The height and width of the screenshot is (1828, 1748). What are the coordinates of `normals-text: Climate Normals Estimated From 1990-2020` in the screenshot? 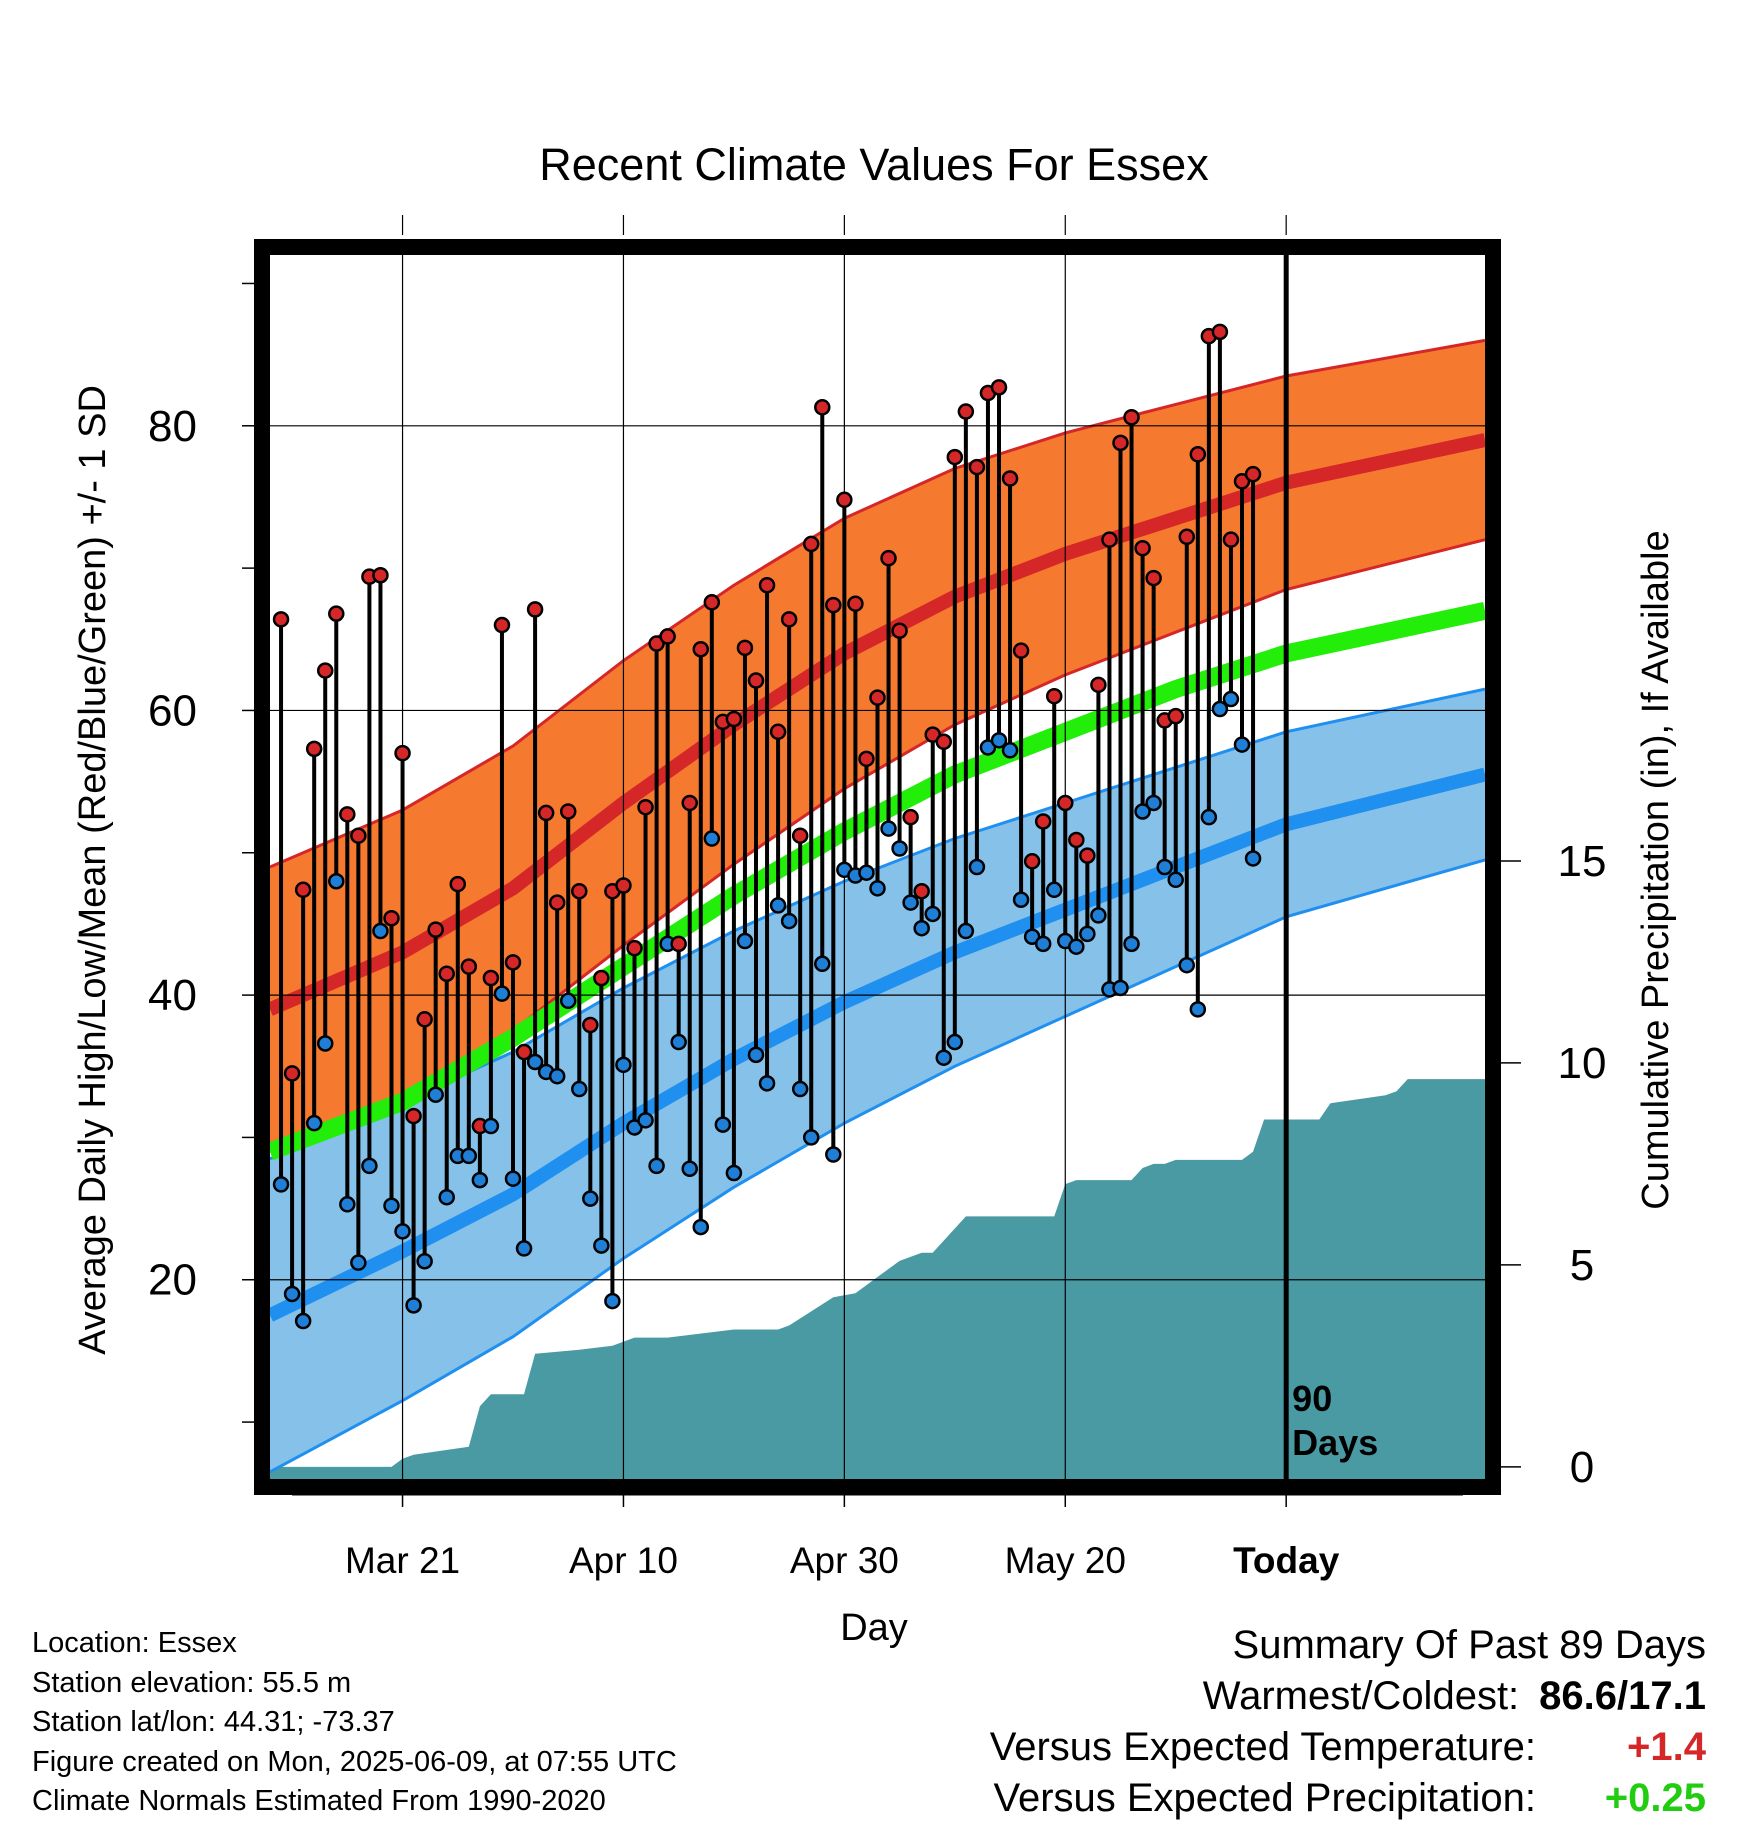 It's located at (319, 1801).